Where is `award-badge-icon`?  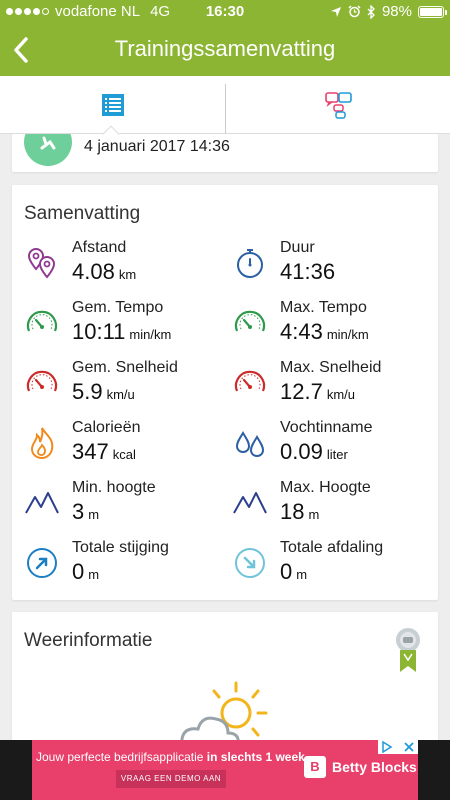
award-badge-icon is located at coordinates (408, 650).